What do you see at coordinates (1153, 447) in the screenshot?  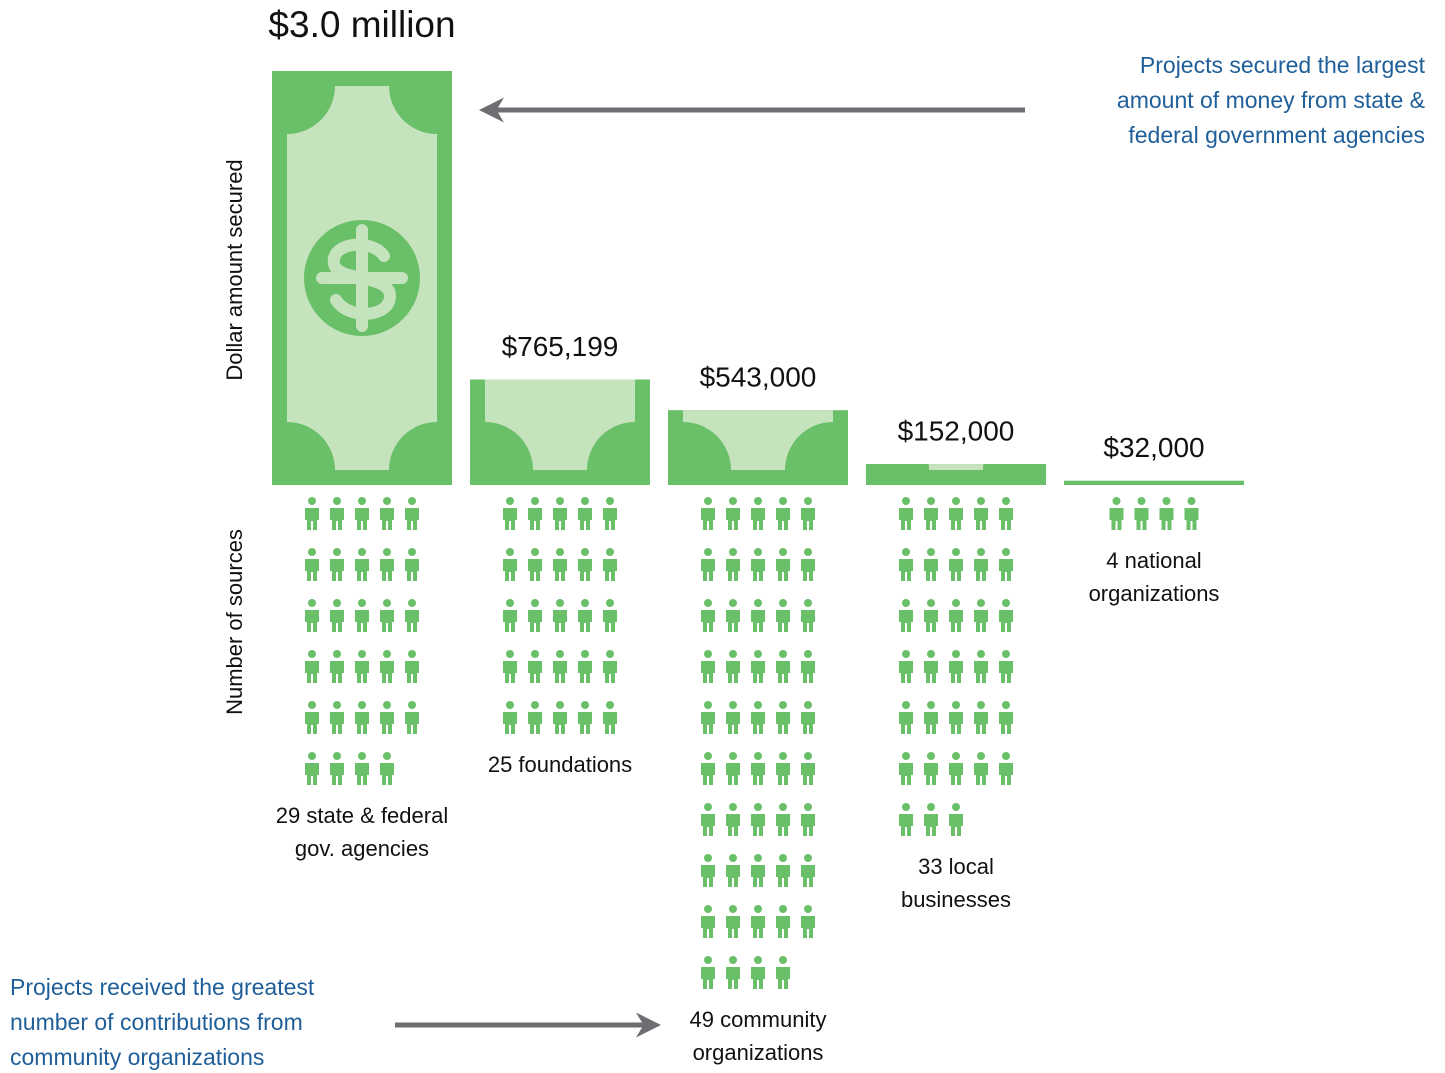 I see `value-label: $32,000` at bounding box center [1153, 447].